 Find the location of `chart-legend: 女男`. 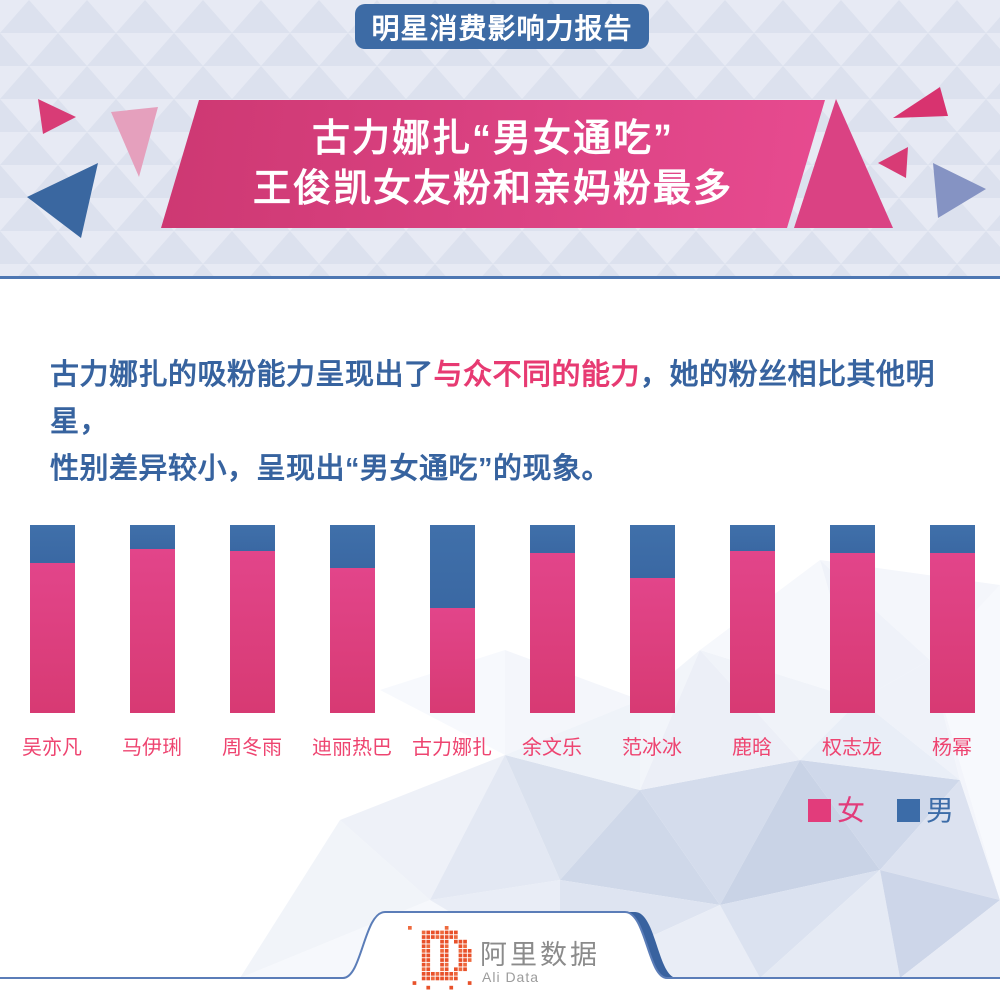

chart-legend: 女男 is located at coordinates (881, 810).